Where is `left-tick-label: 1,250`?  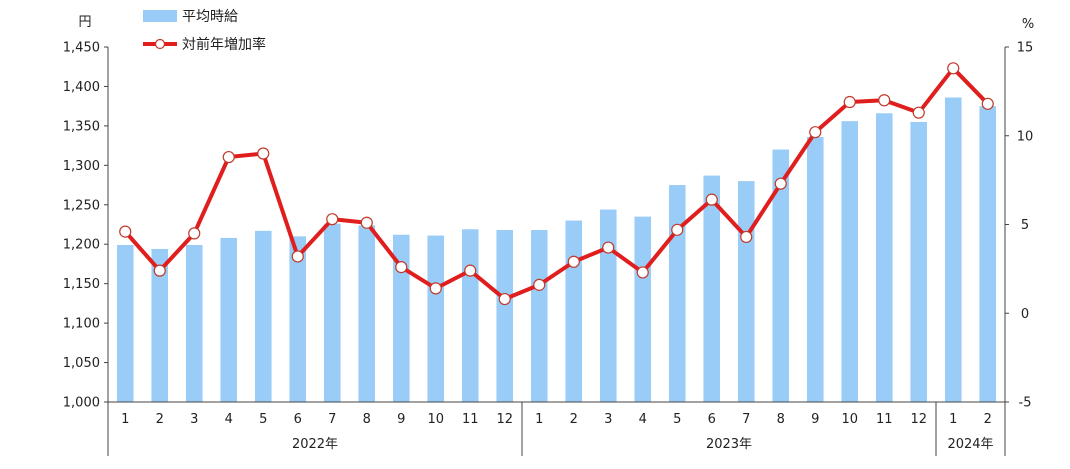 left-tick-label: 1,250 is located at coordinates (81, 205).